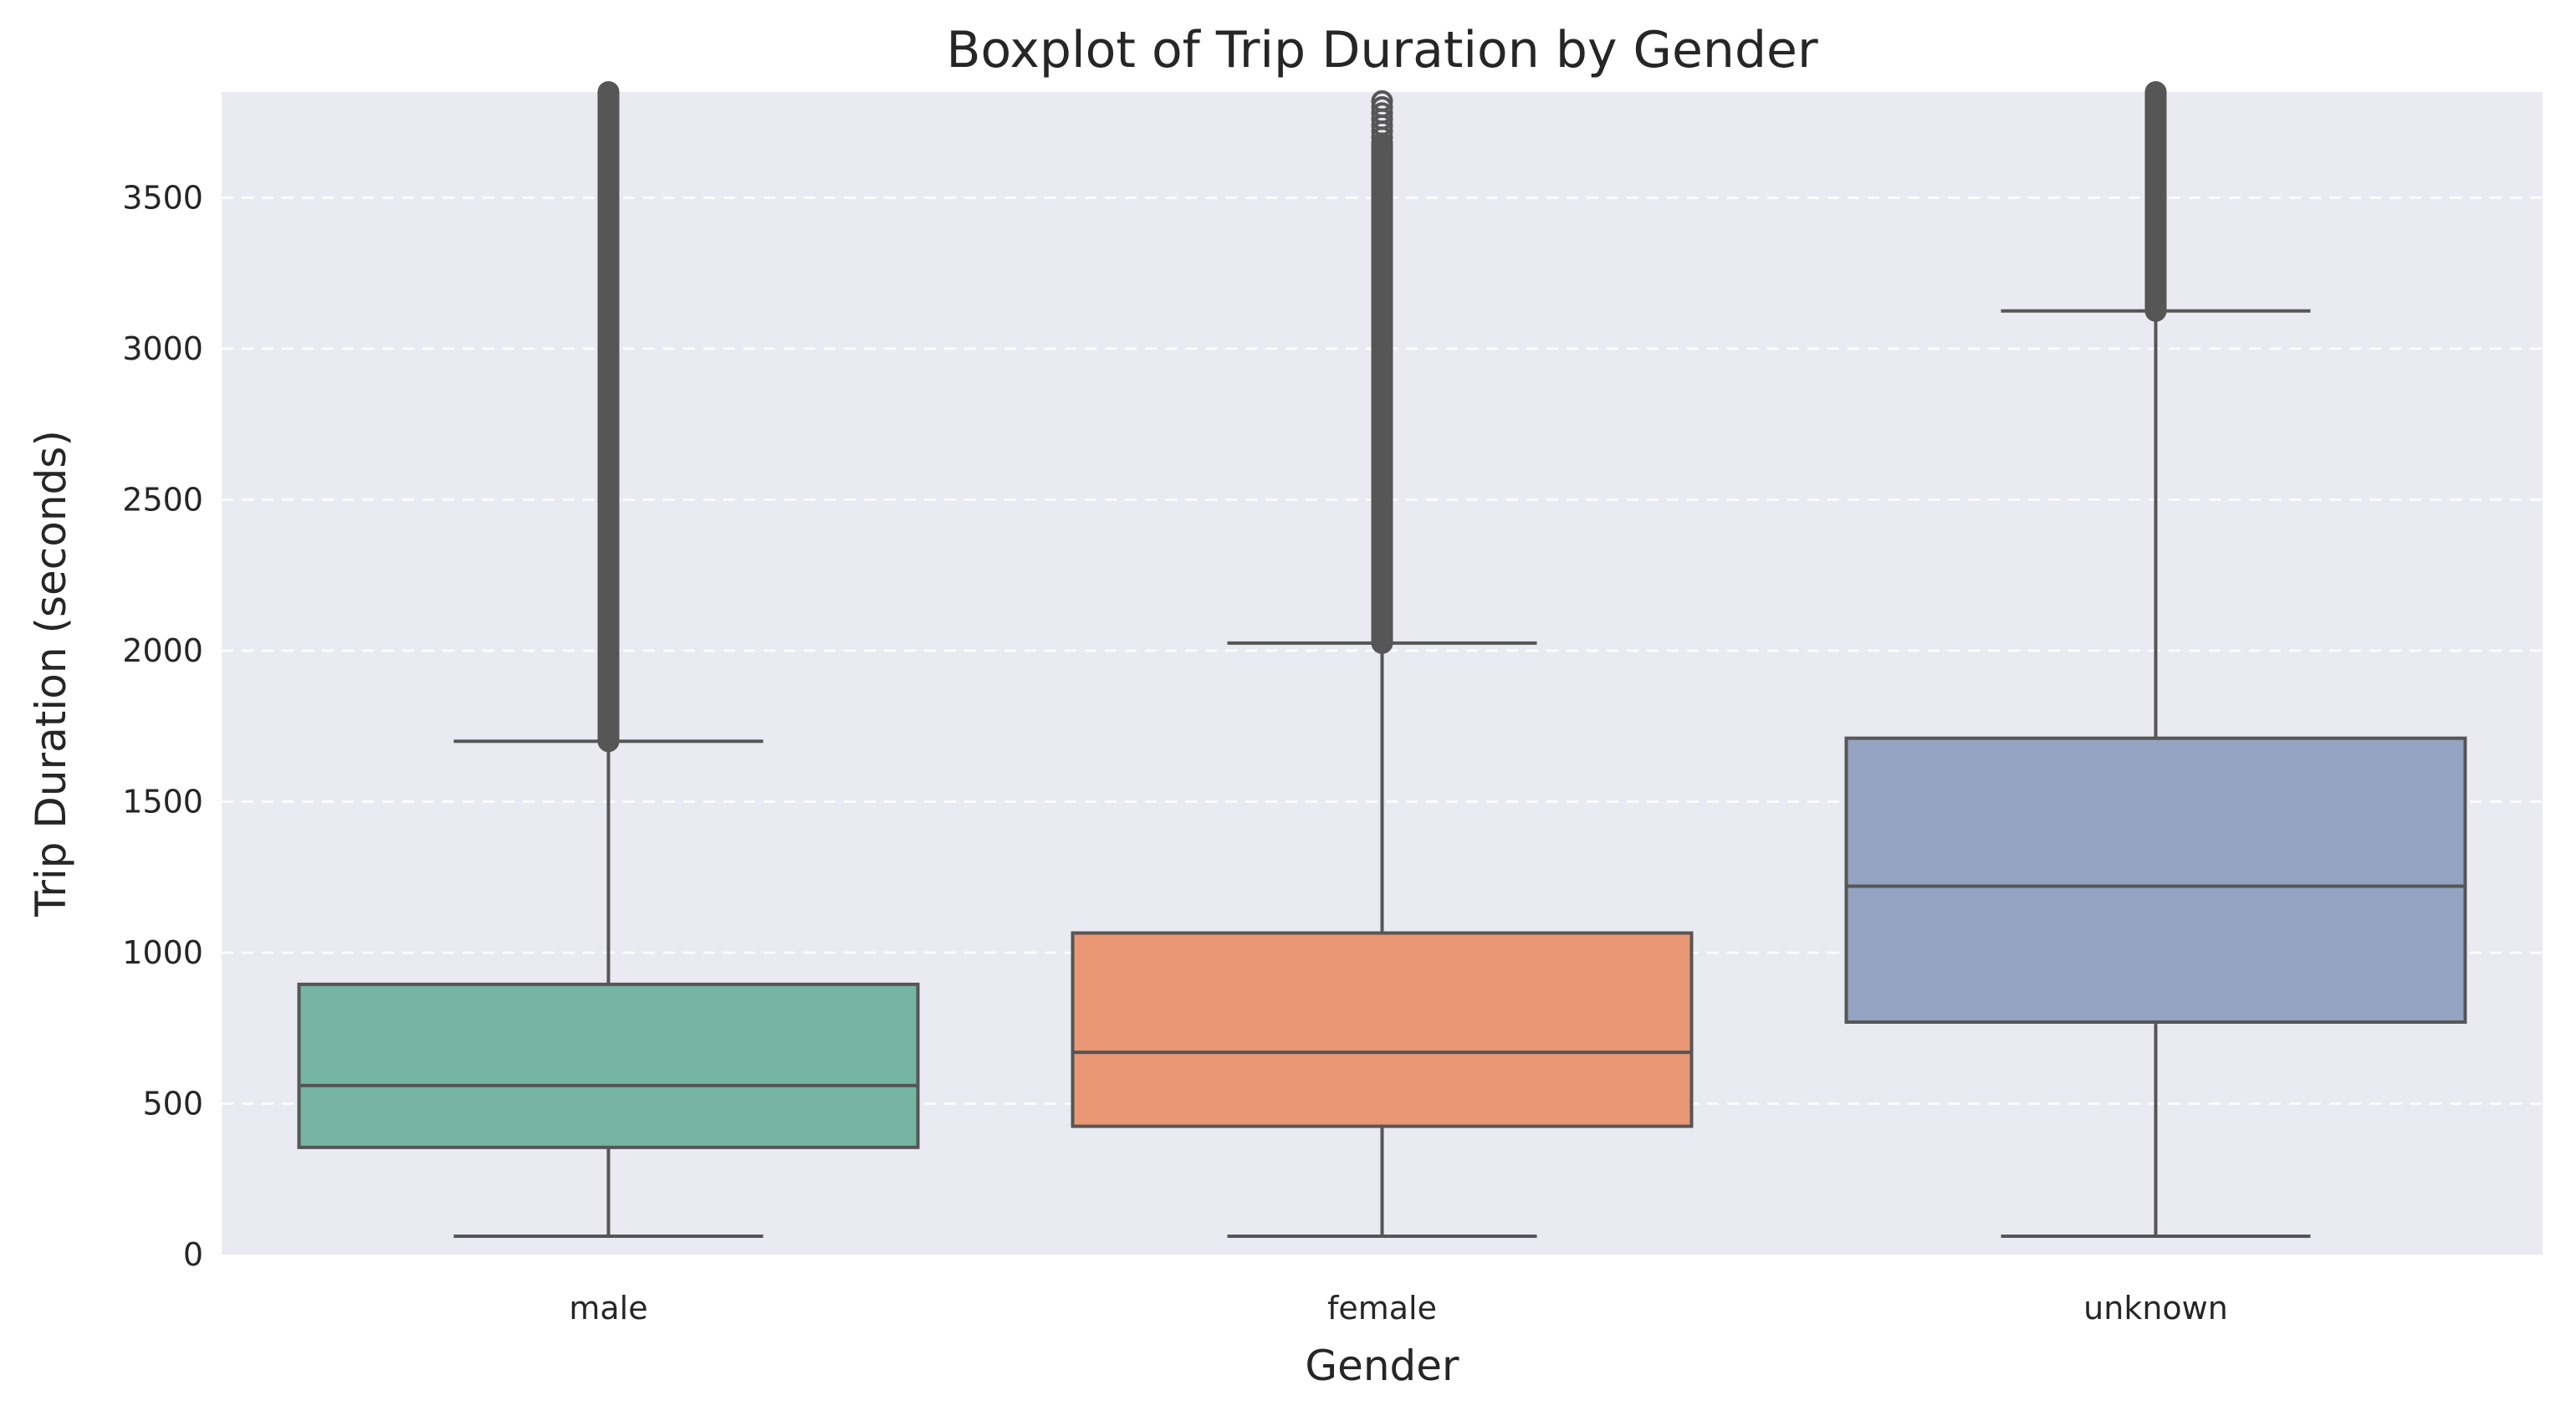  I want to click on iqr-box-female, so click(1382, 1029).